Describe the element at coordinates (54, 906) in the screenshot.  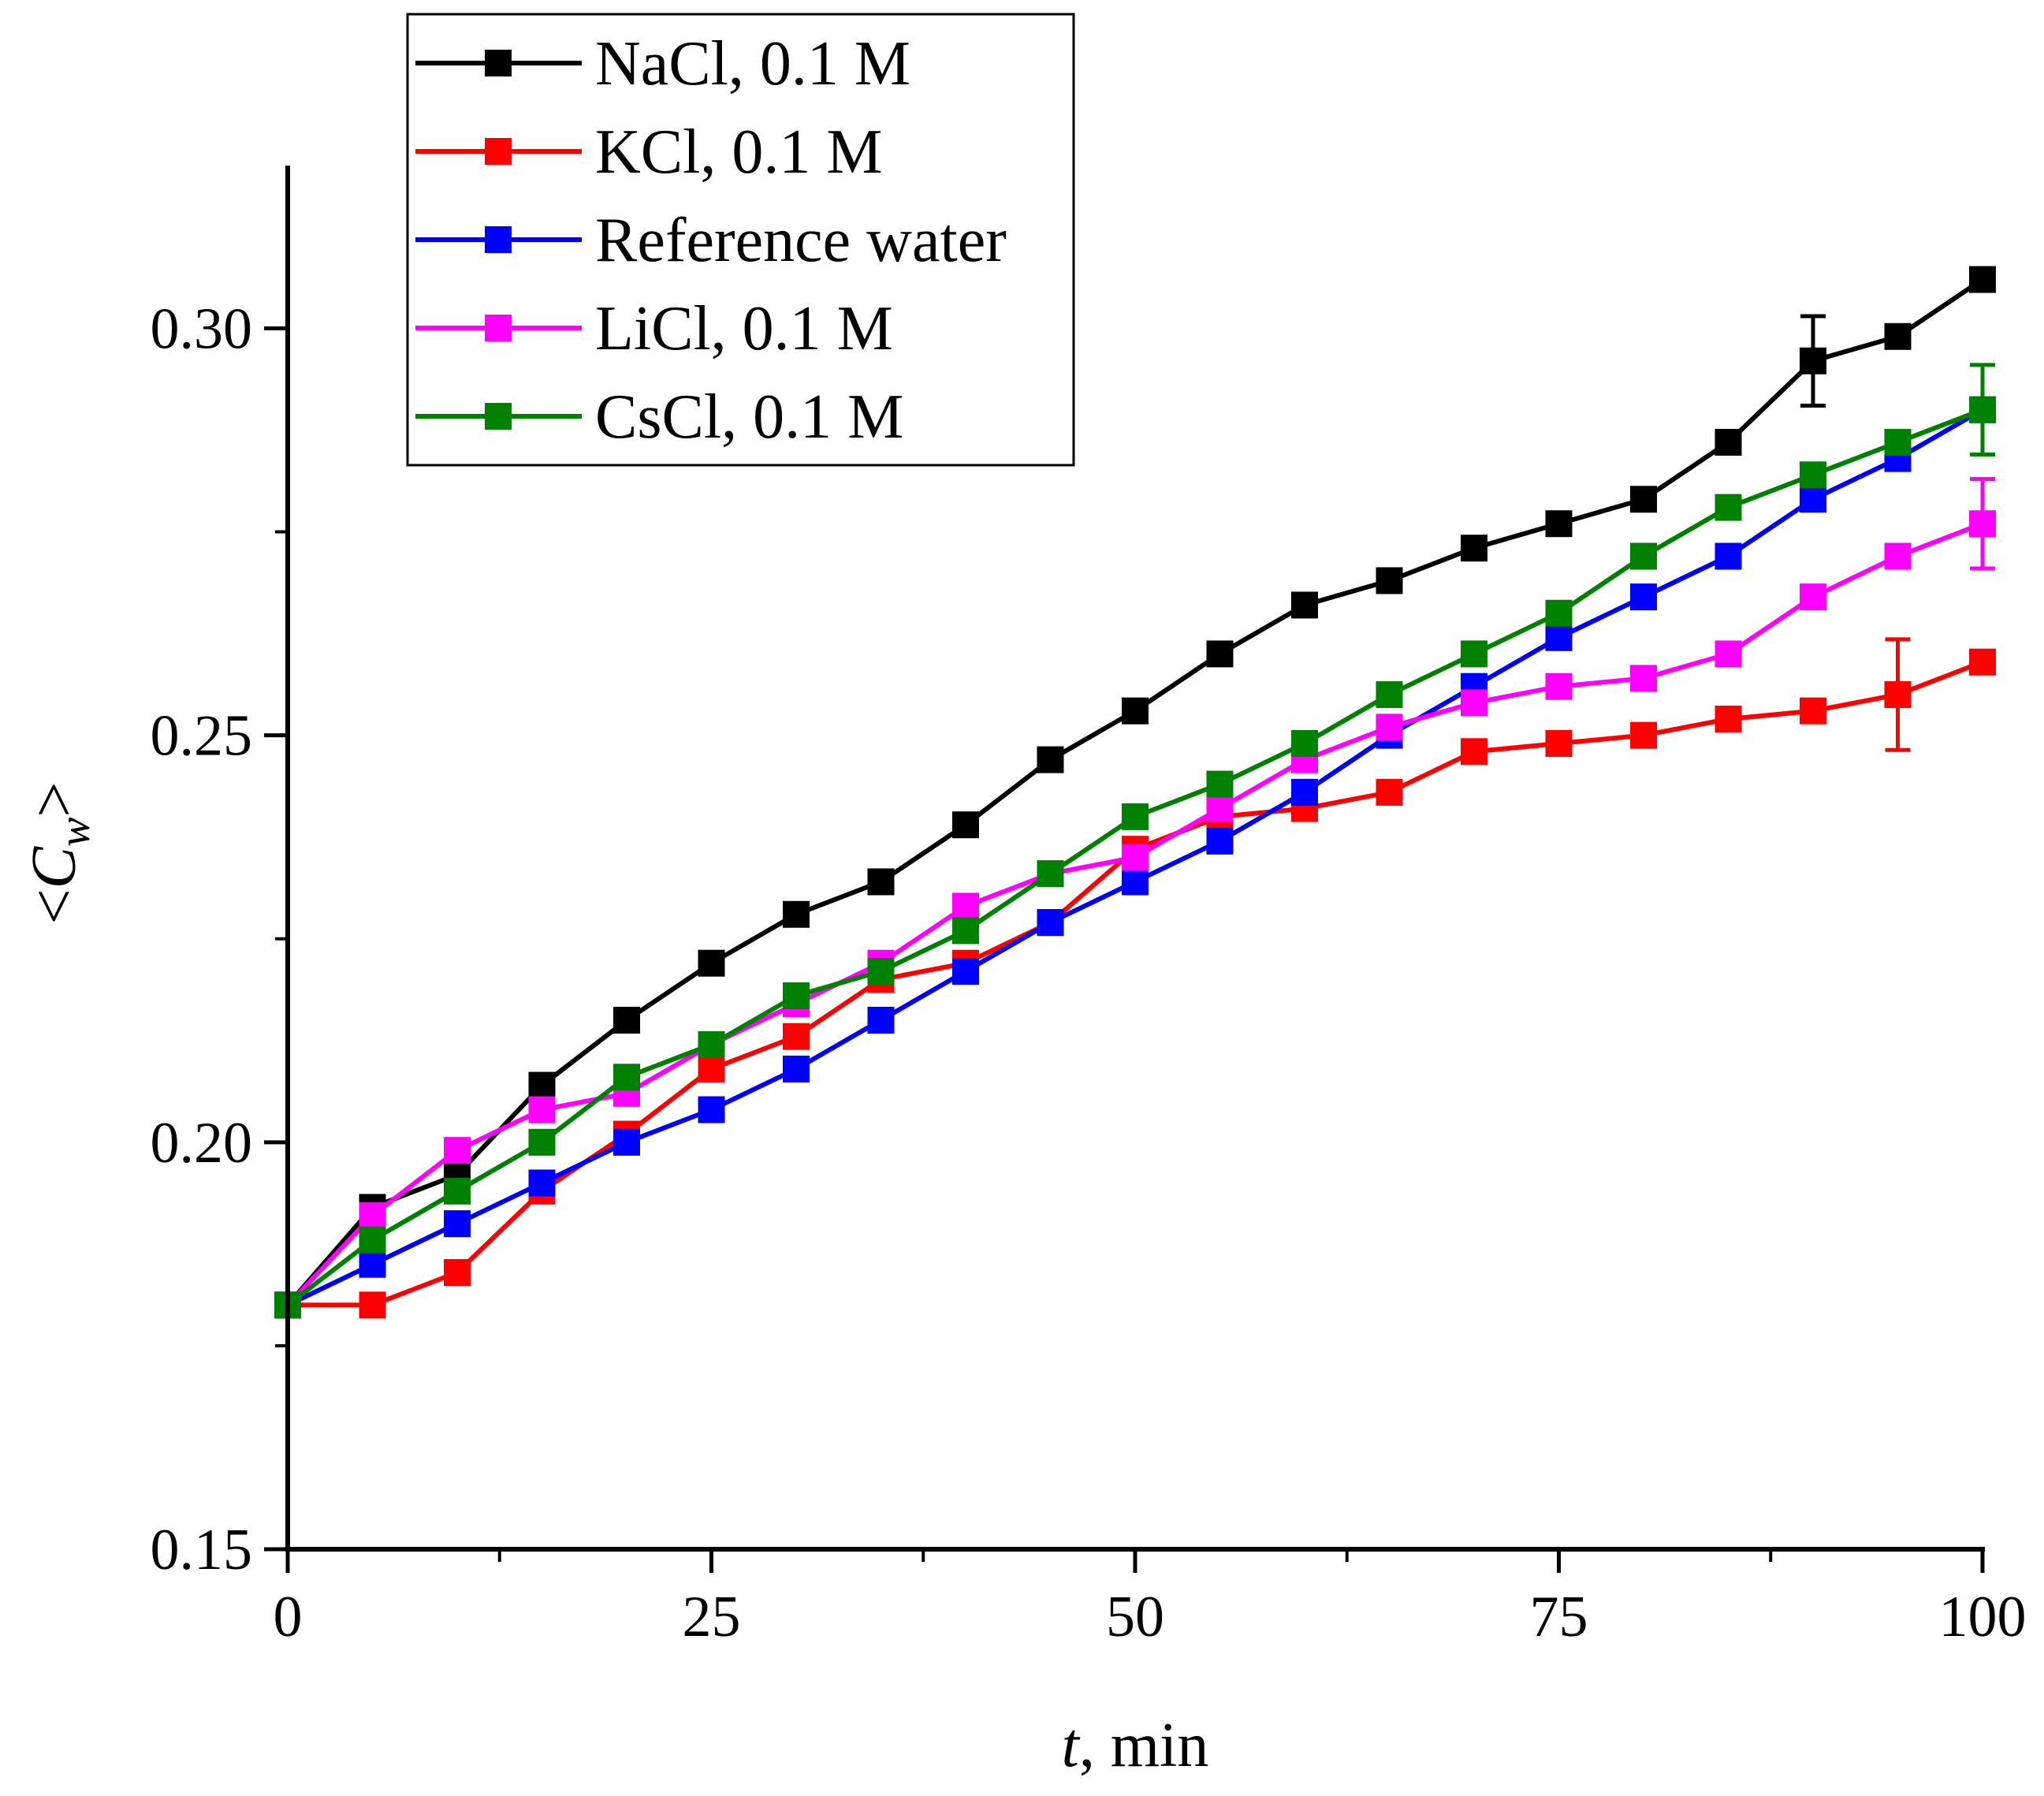
I see `y-axis-bracket-open: <` at that location.